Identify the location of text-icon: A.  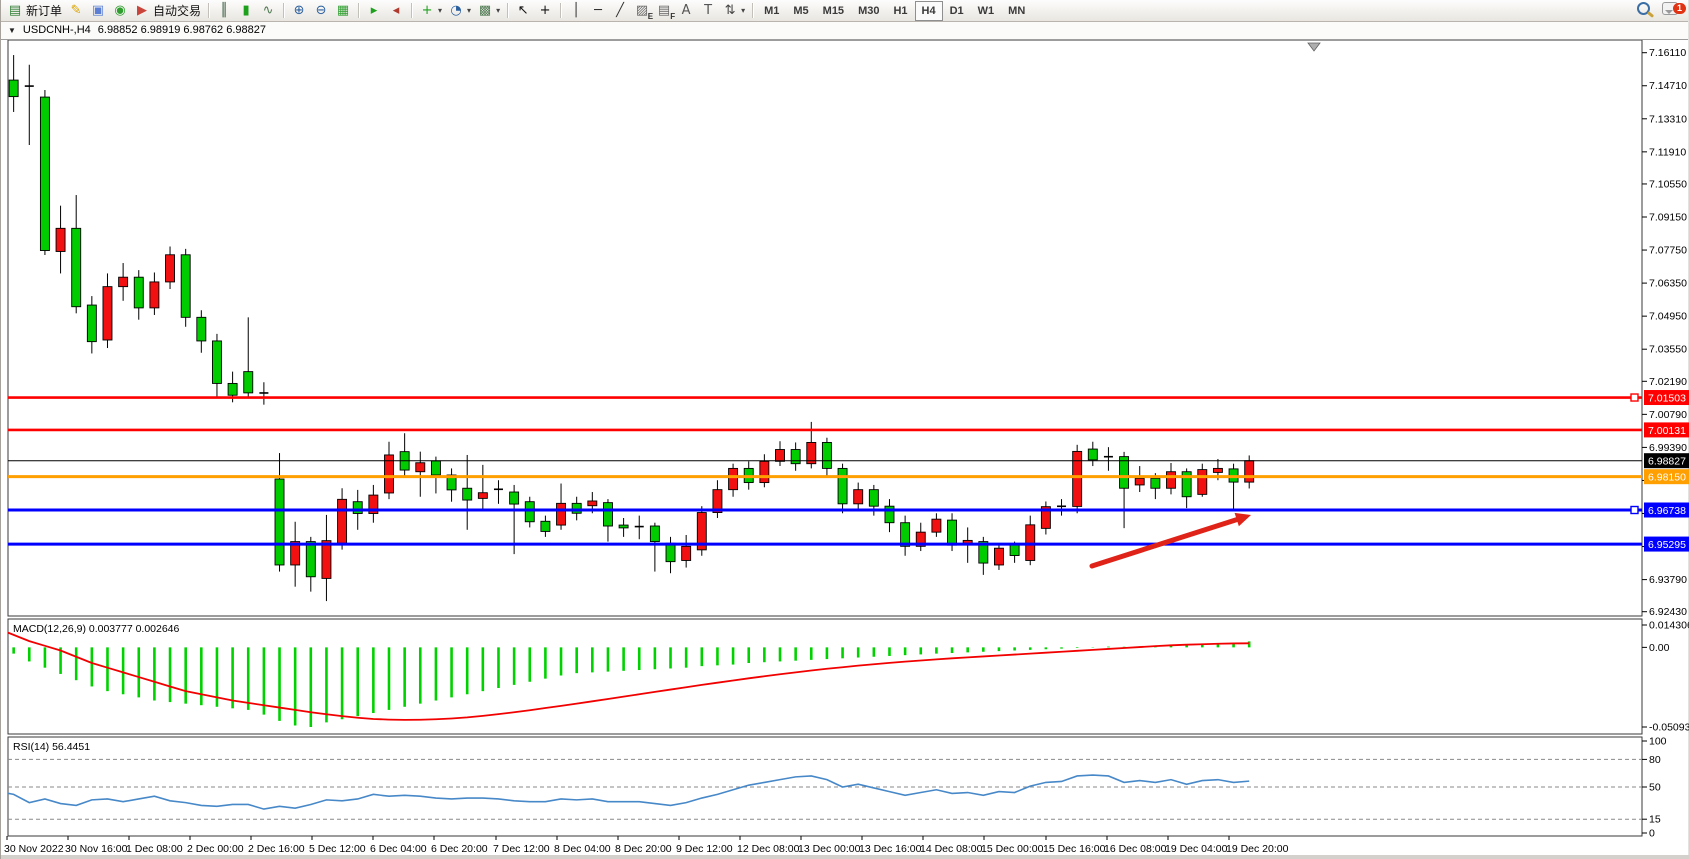
(686, 10).